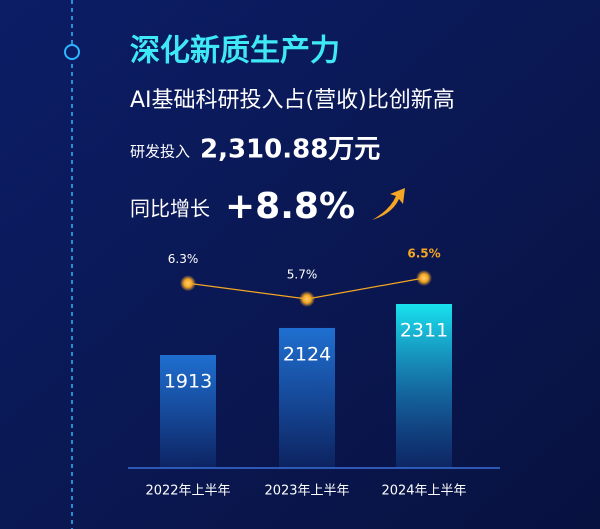 This screenshot has height=529, width=600. Describe the element at coordinates (72, 52) in the screenshot. I see `deco-dot` at that location.